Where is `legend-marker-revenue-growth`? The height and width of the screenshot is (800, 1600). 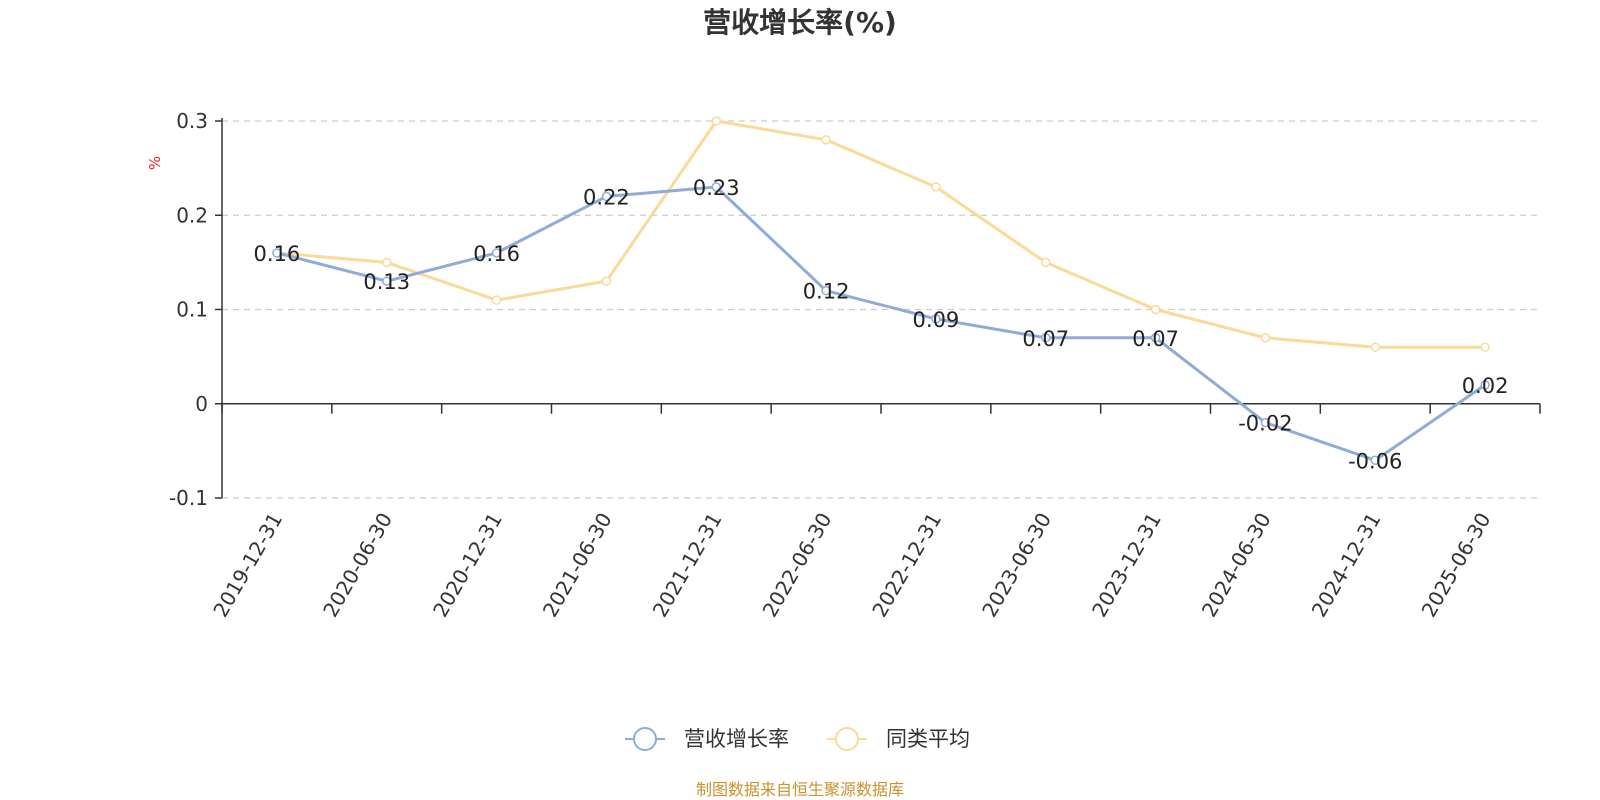 legend-marker-revenue-growth is located at coordinates (645, 739).